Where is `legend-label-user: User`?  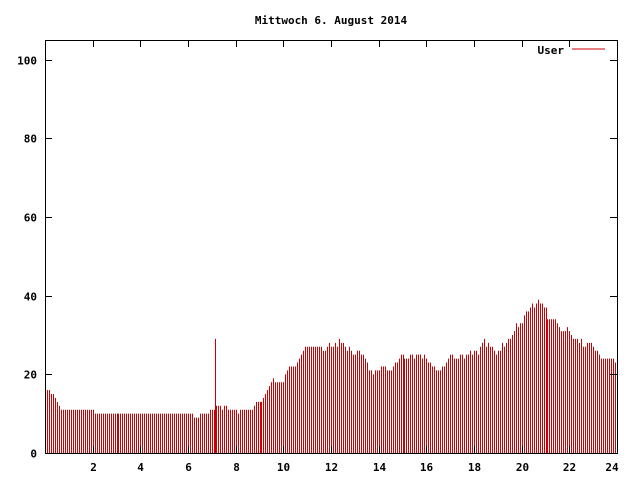 legend-label-user: User is located at coordinates (551, 50).